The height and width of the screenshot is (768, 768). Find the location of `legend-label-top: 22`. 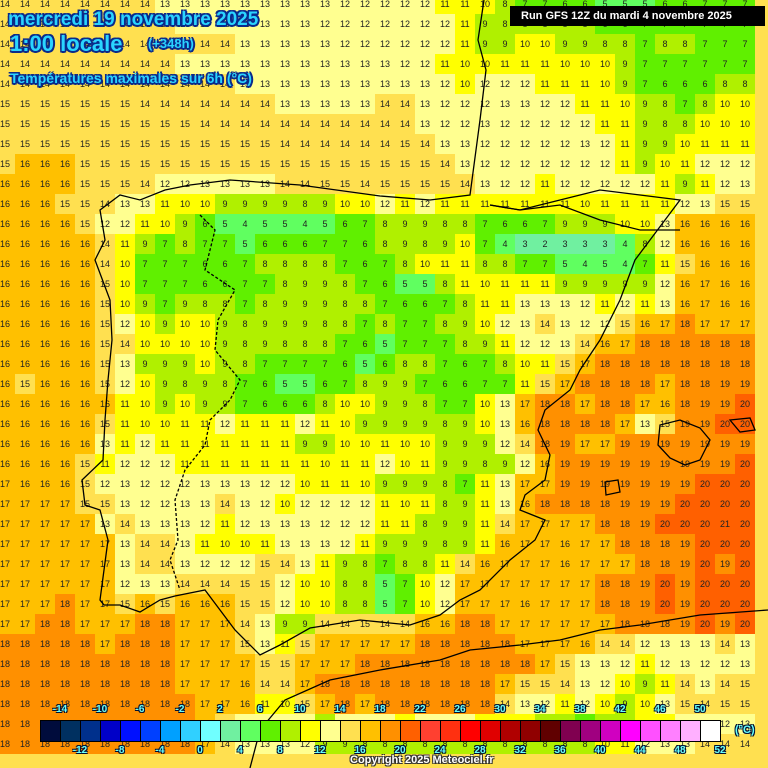

legend-label-top: 22 is located at coordinates (420, 709).